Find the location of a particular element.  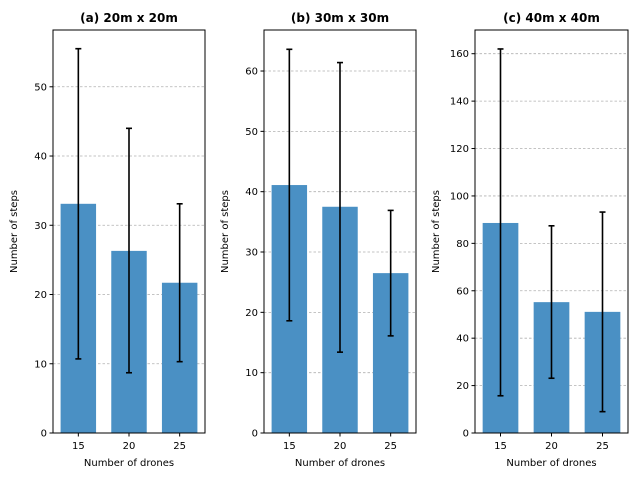

y-tick-label: 160 is located at coordinates (459, 54).